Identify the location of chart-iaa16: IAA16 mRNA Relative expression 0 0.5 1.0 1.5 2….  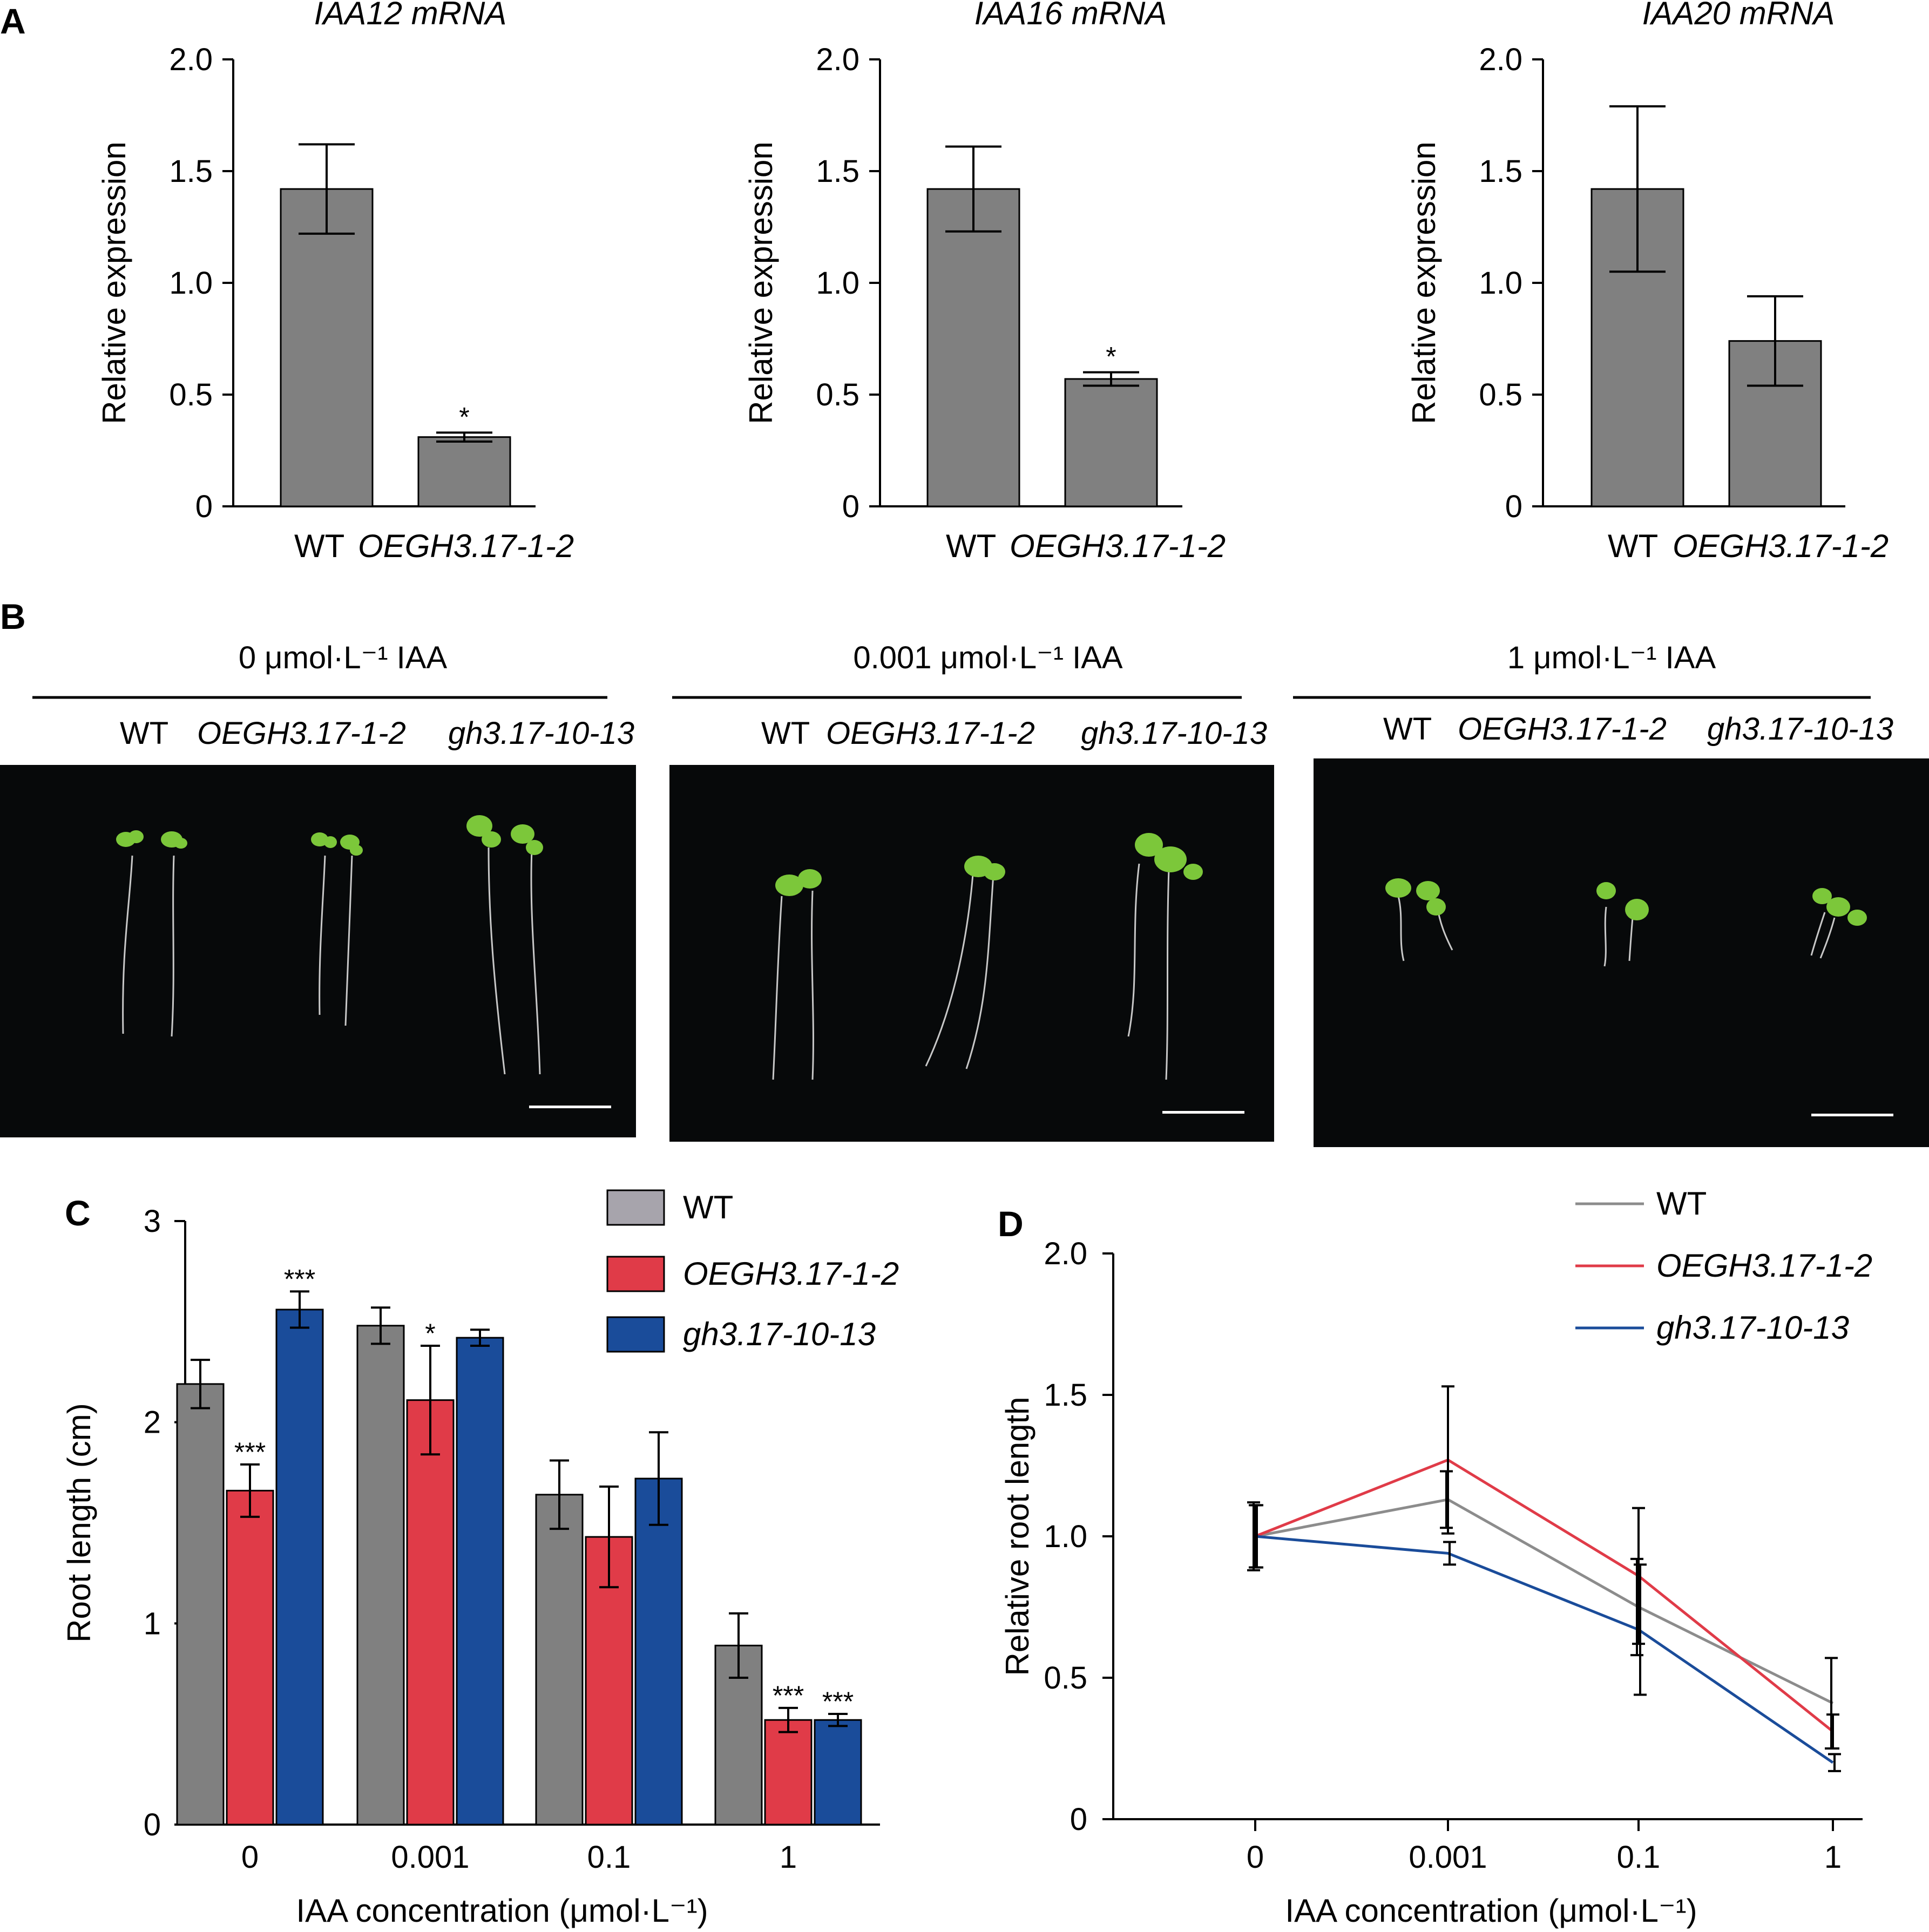
(984, 282).